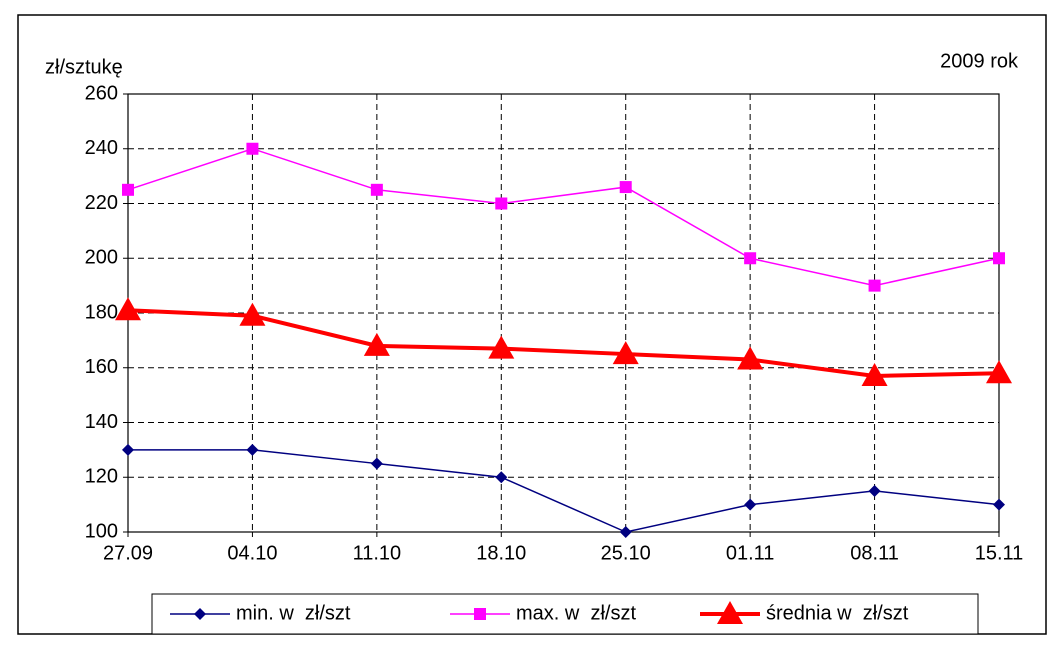 The height and width of the screenshot is (653, 1063). Describe the element at coordinates (101, 93) in the screenshot. I see `y-tick-label: 260` at that location.